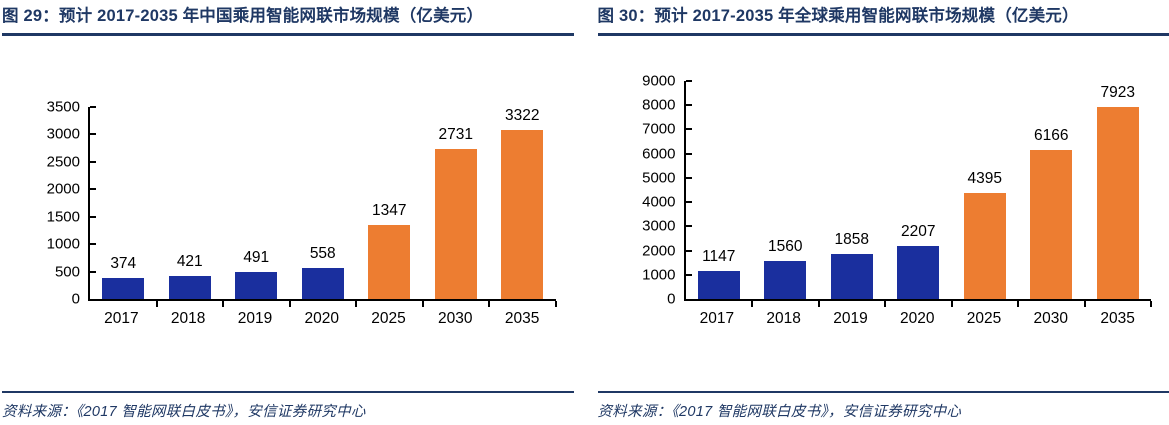  Describe the element at coordinates (659, 178) in the screenshot. I see `y-tick-label: 5000` at that location.